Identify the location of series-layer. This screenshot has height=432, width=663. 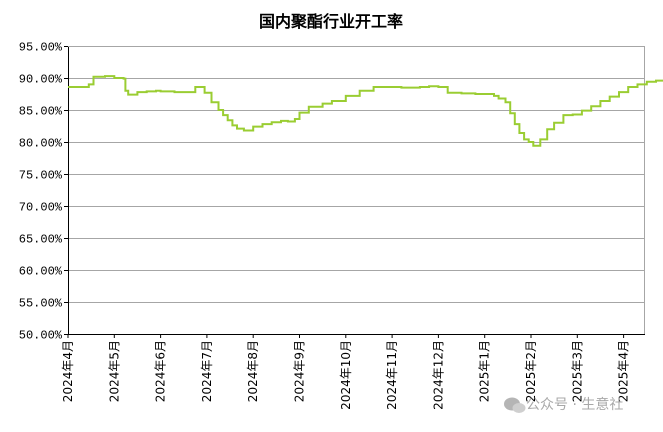
(365, 111).